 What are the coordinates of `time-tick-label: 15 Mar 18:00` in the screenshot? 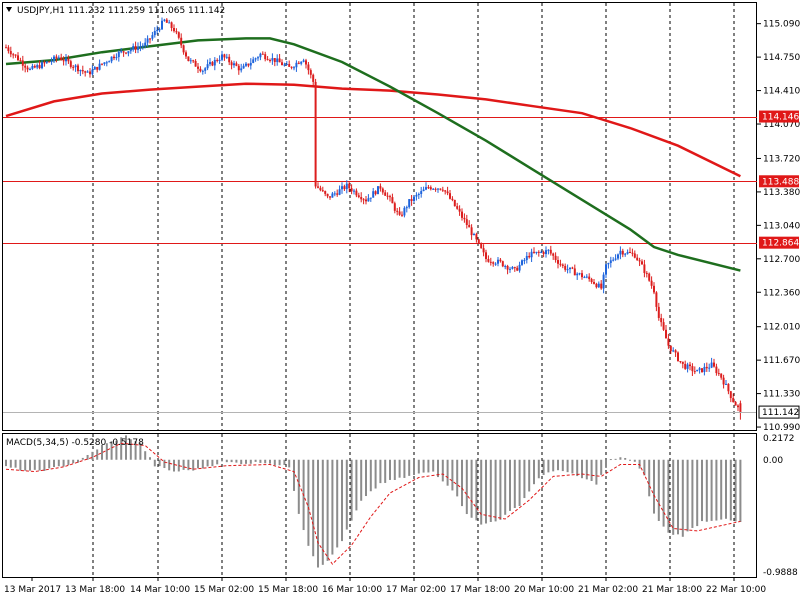 It's located at (288, 590).